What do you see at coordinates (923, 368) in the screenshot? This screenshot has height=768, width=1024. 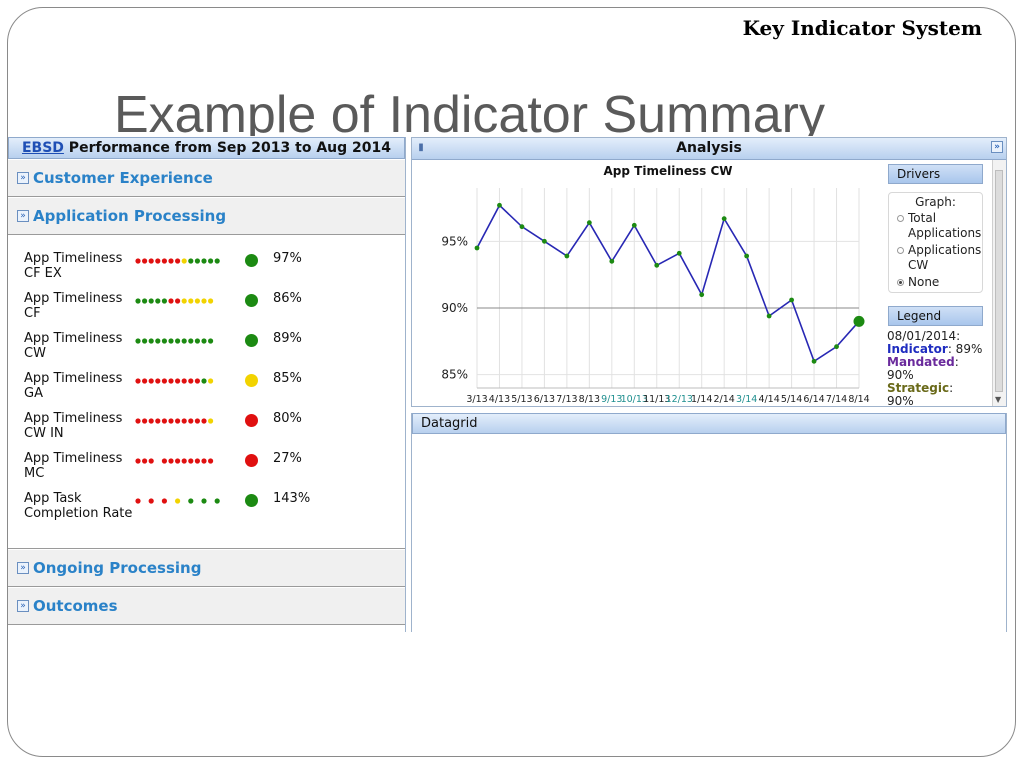 I see `legend-mandated-value: : 90%` at bounding box center [923, 368].